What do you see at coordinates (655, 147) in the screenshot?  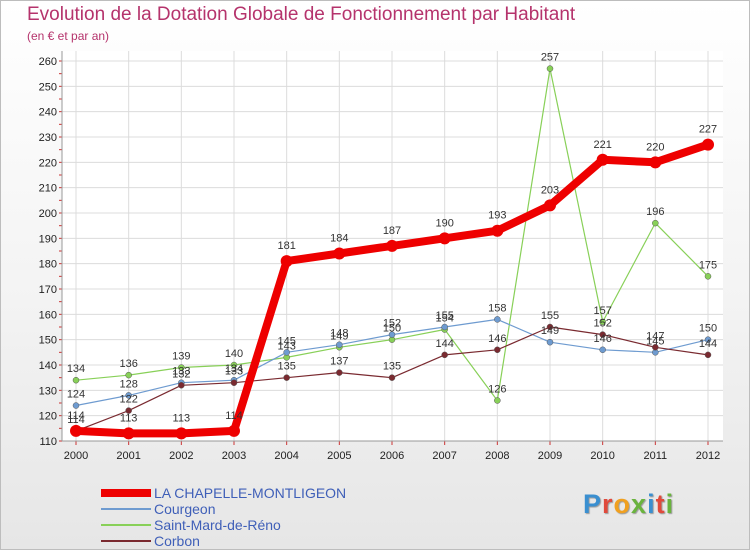 I see `data-label: 220` at bounding box center [655, 147].